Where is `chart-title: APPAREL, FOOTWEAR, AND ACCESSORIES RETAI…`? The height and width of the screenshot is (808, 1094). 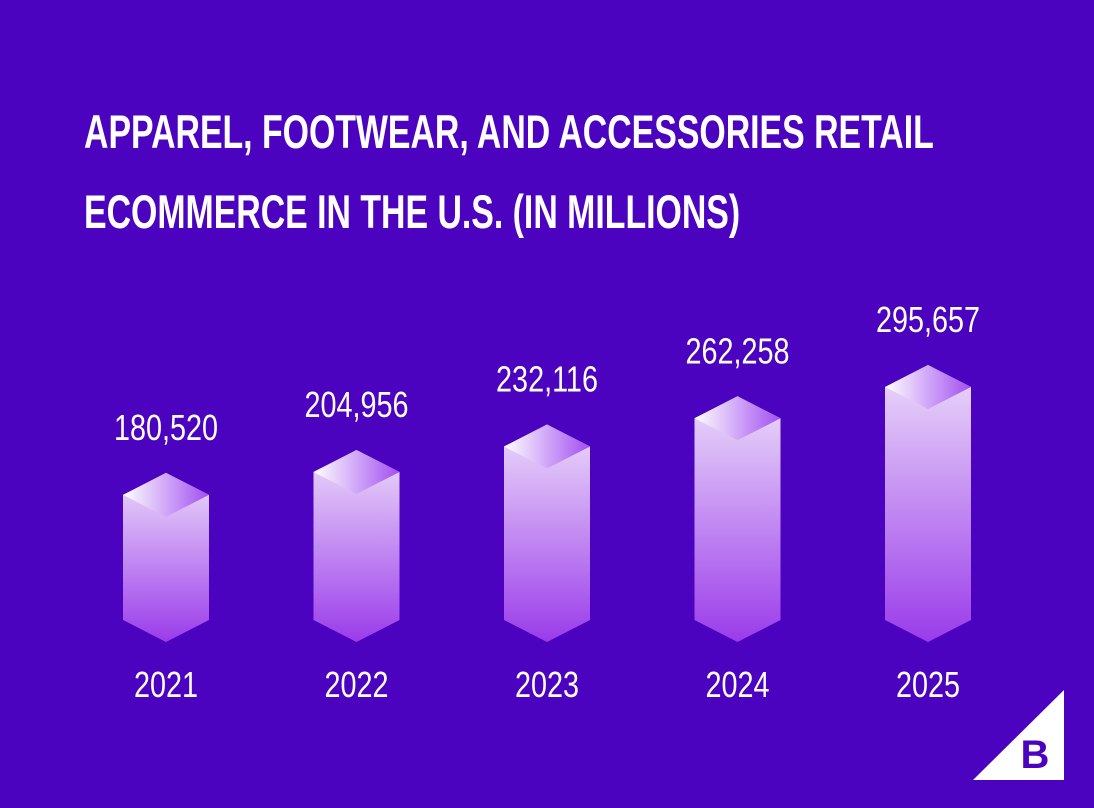 chart-title: APPAREL, FOOTWEAR, AND ACCESSORIES RETAI… is located at coordinates (509, 171).